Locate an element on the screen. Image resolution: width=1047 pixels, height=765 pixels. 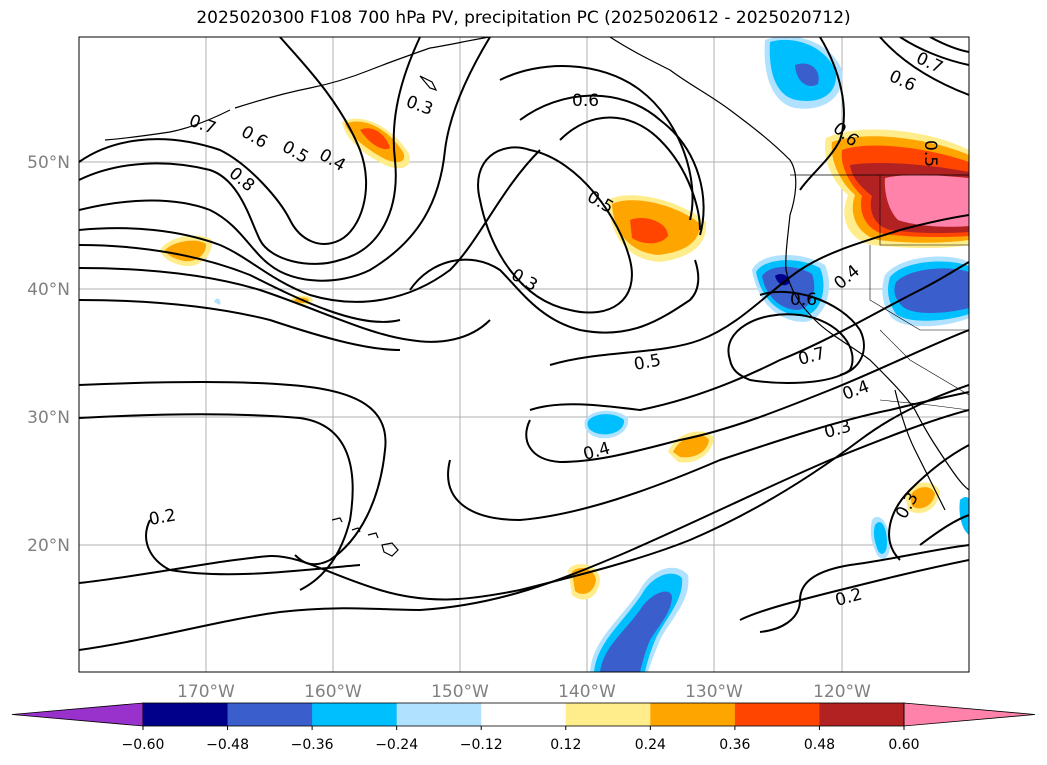
colorbar-frame is located at coordinates (523, 714).